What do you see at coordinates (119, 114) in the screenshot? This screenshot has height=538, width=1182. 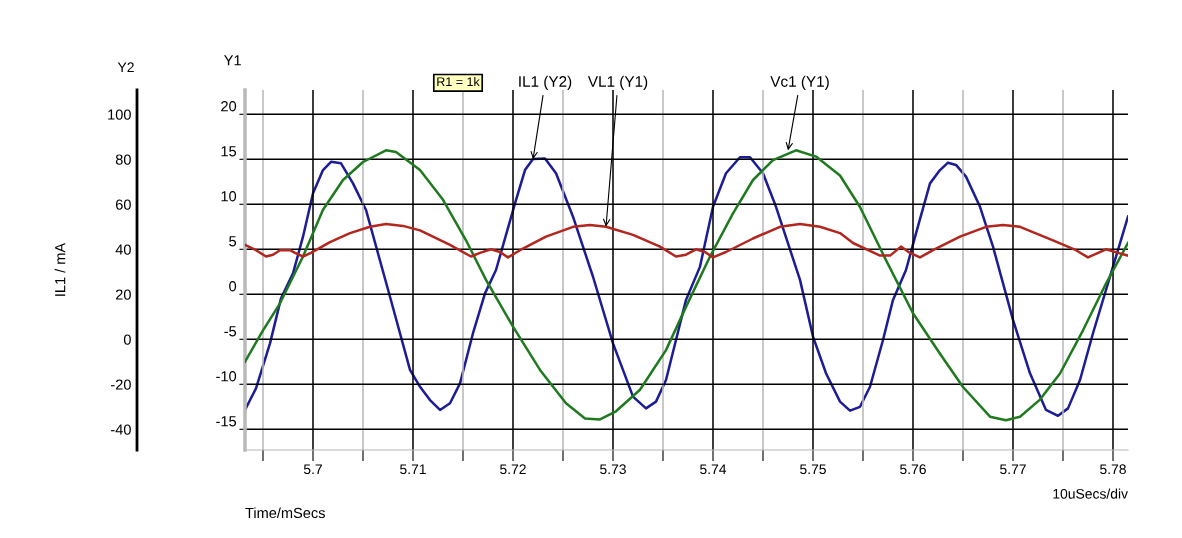 I see `y2-tick-label: 100` at bounding box center [119, 114].